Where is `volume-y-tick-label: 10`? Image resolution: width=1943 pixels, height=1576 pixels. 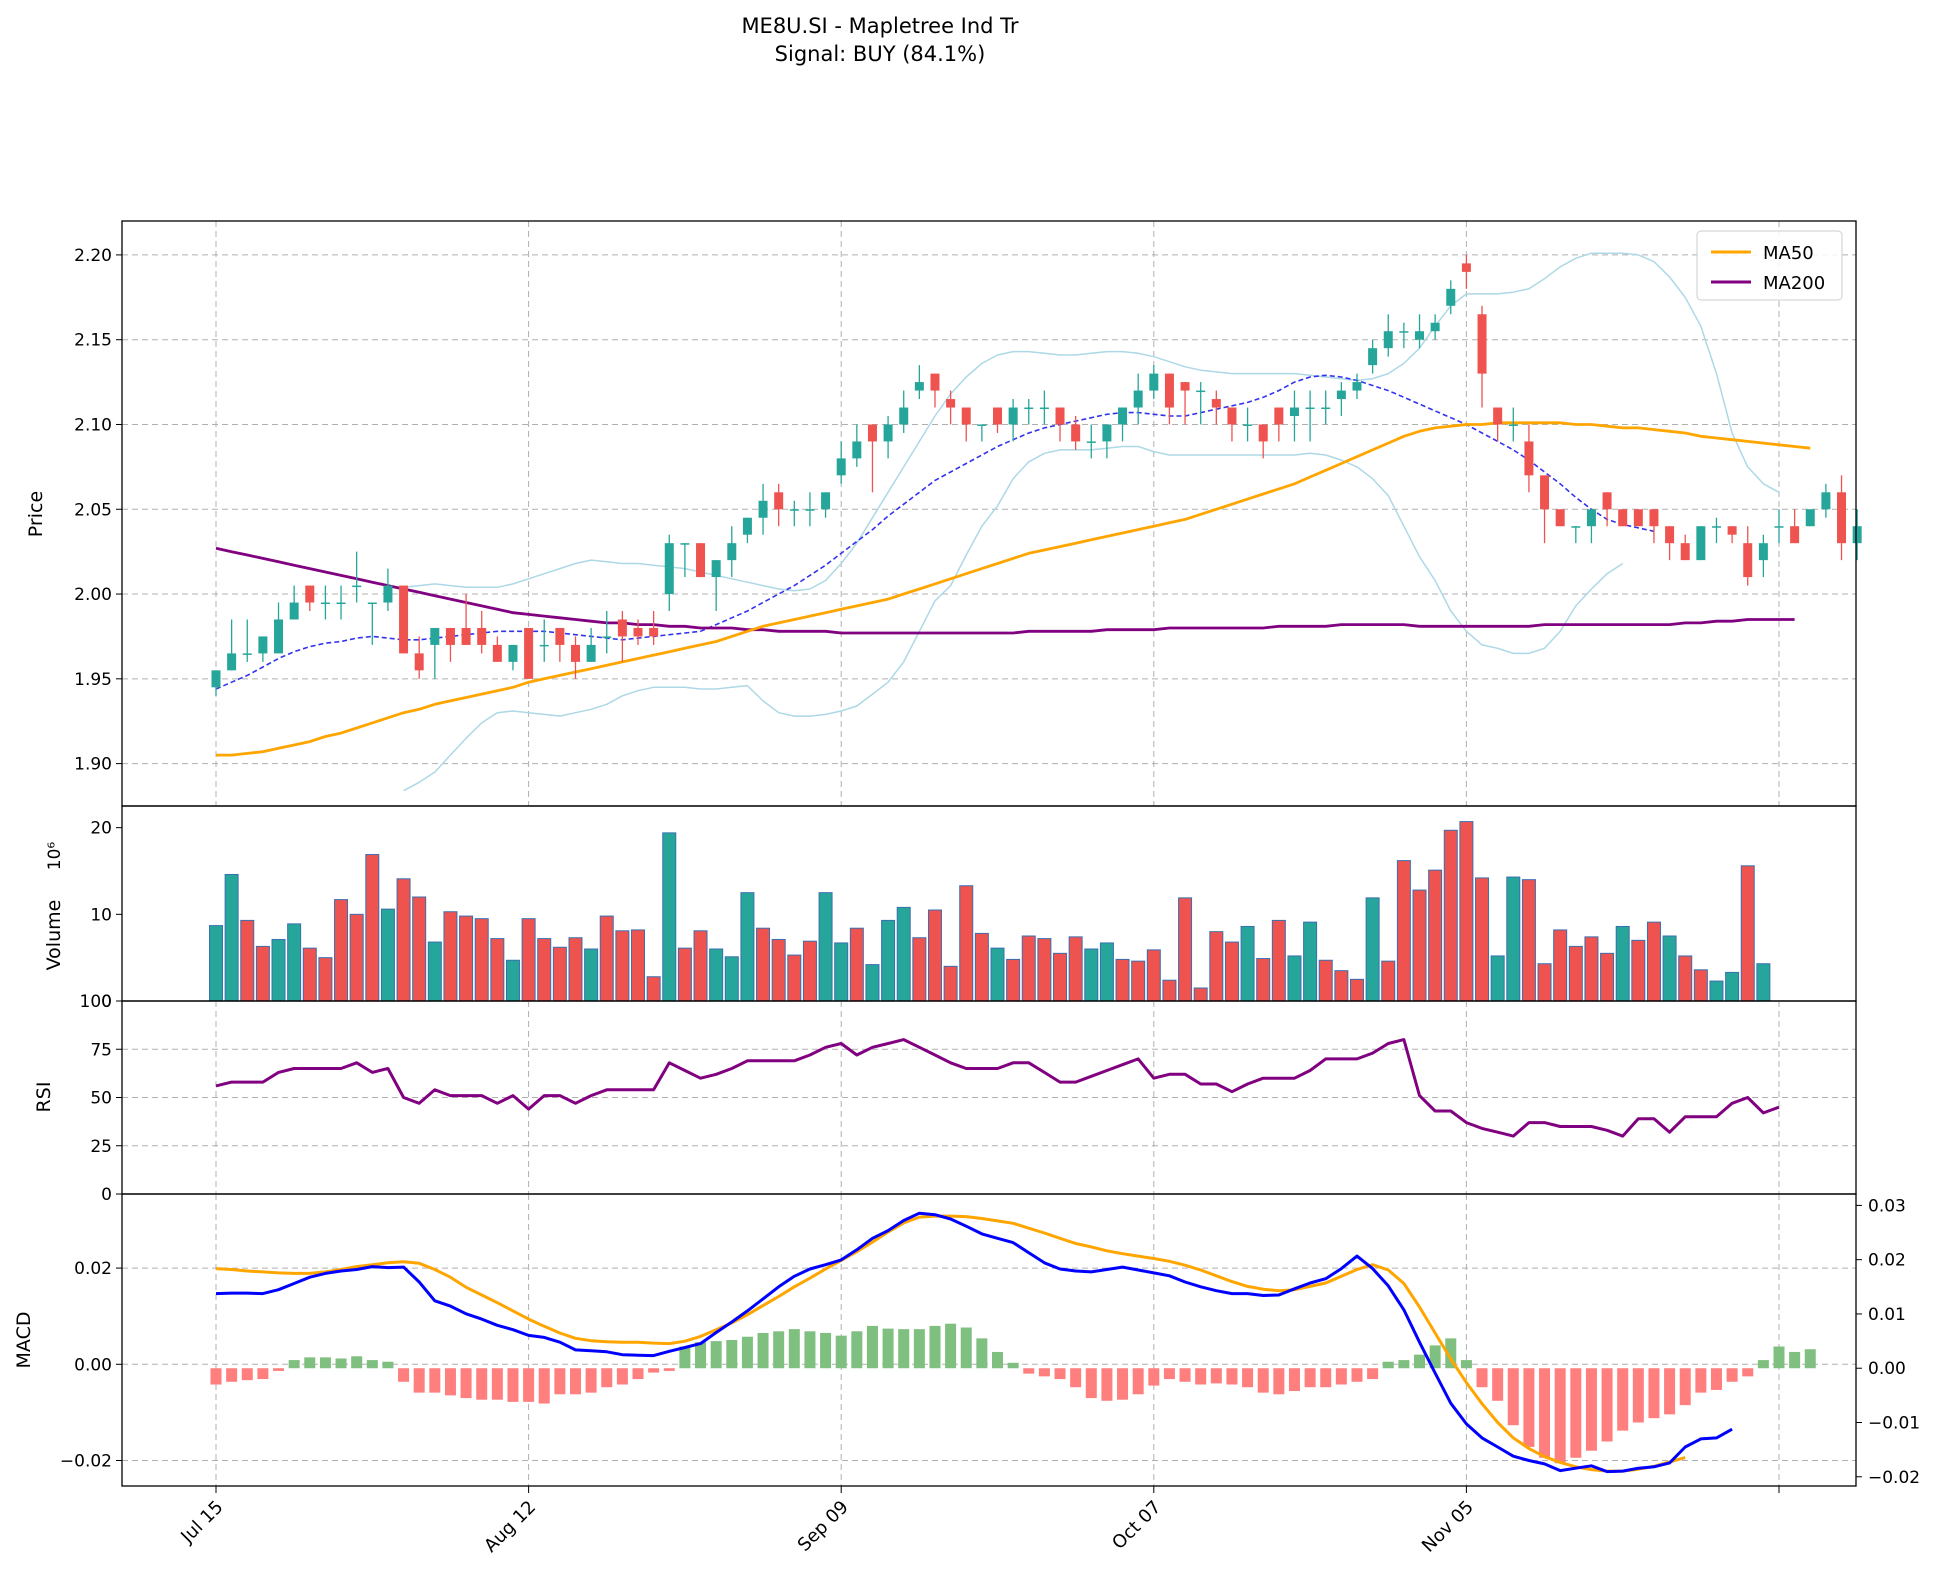 volume-y-tick-label: 10 is located at coordinates (101, 915).